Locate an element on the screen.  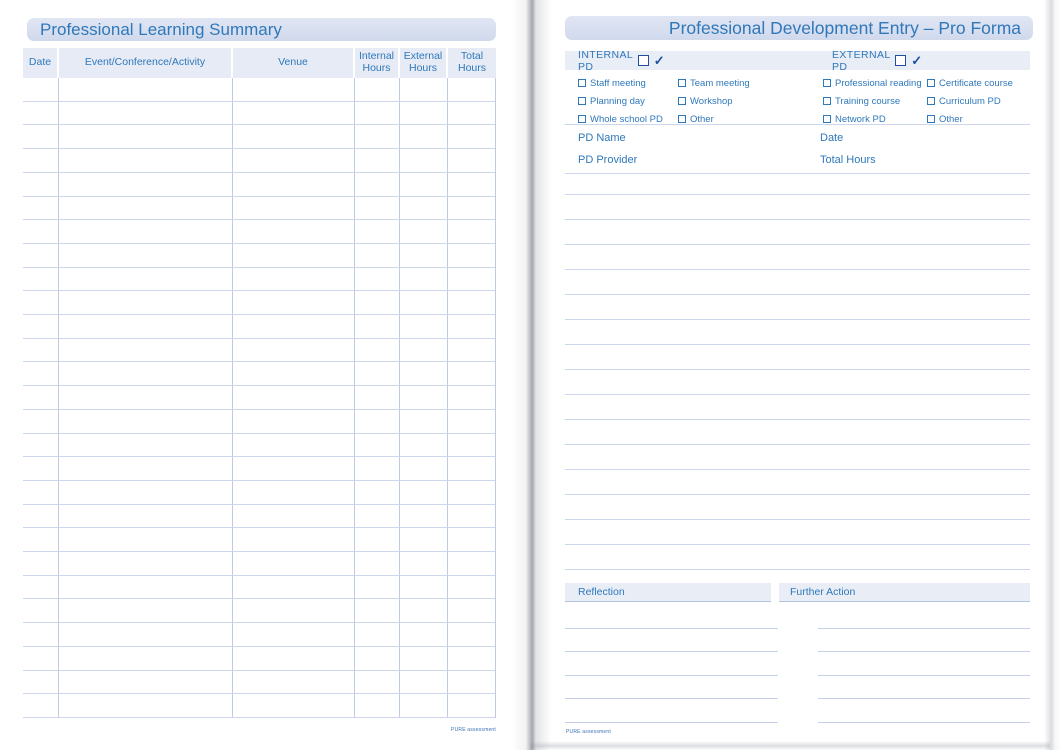
checkbox-label: Staff meeting is located at coordinates (618, 83).